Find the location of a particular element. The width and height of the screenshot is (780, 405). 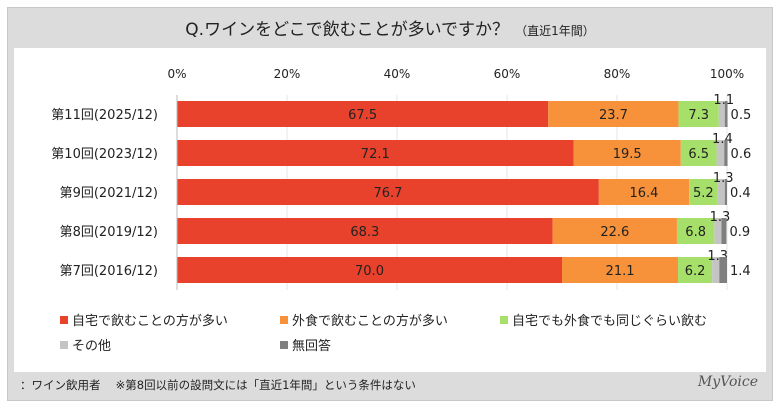

data-label: 76.7 is located at coordinates (387, 193).